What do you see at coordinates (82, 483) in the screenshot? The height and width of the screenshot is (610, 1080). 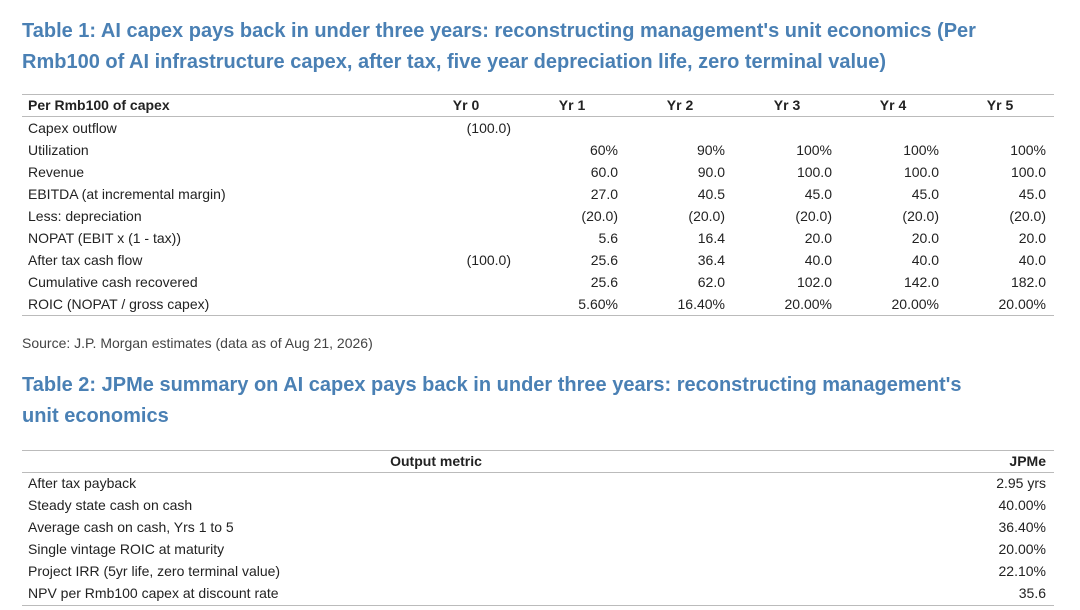 I see `row-label: After tax payback` at bounding box center [82, 483].